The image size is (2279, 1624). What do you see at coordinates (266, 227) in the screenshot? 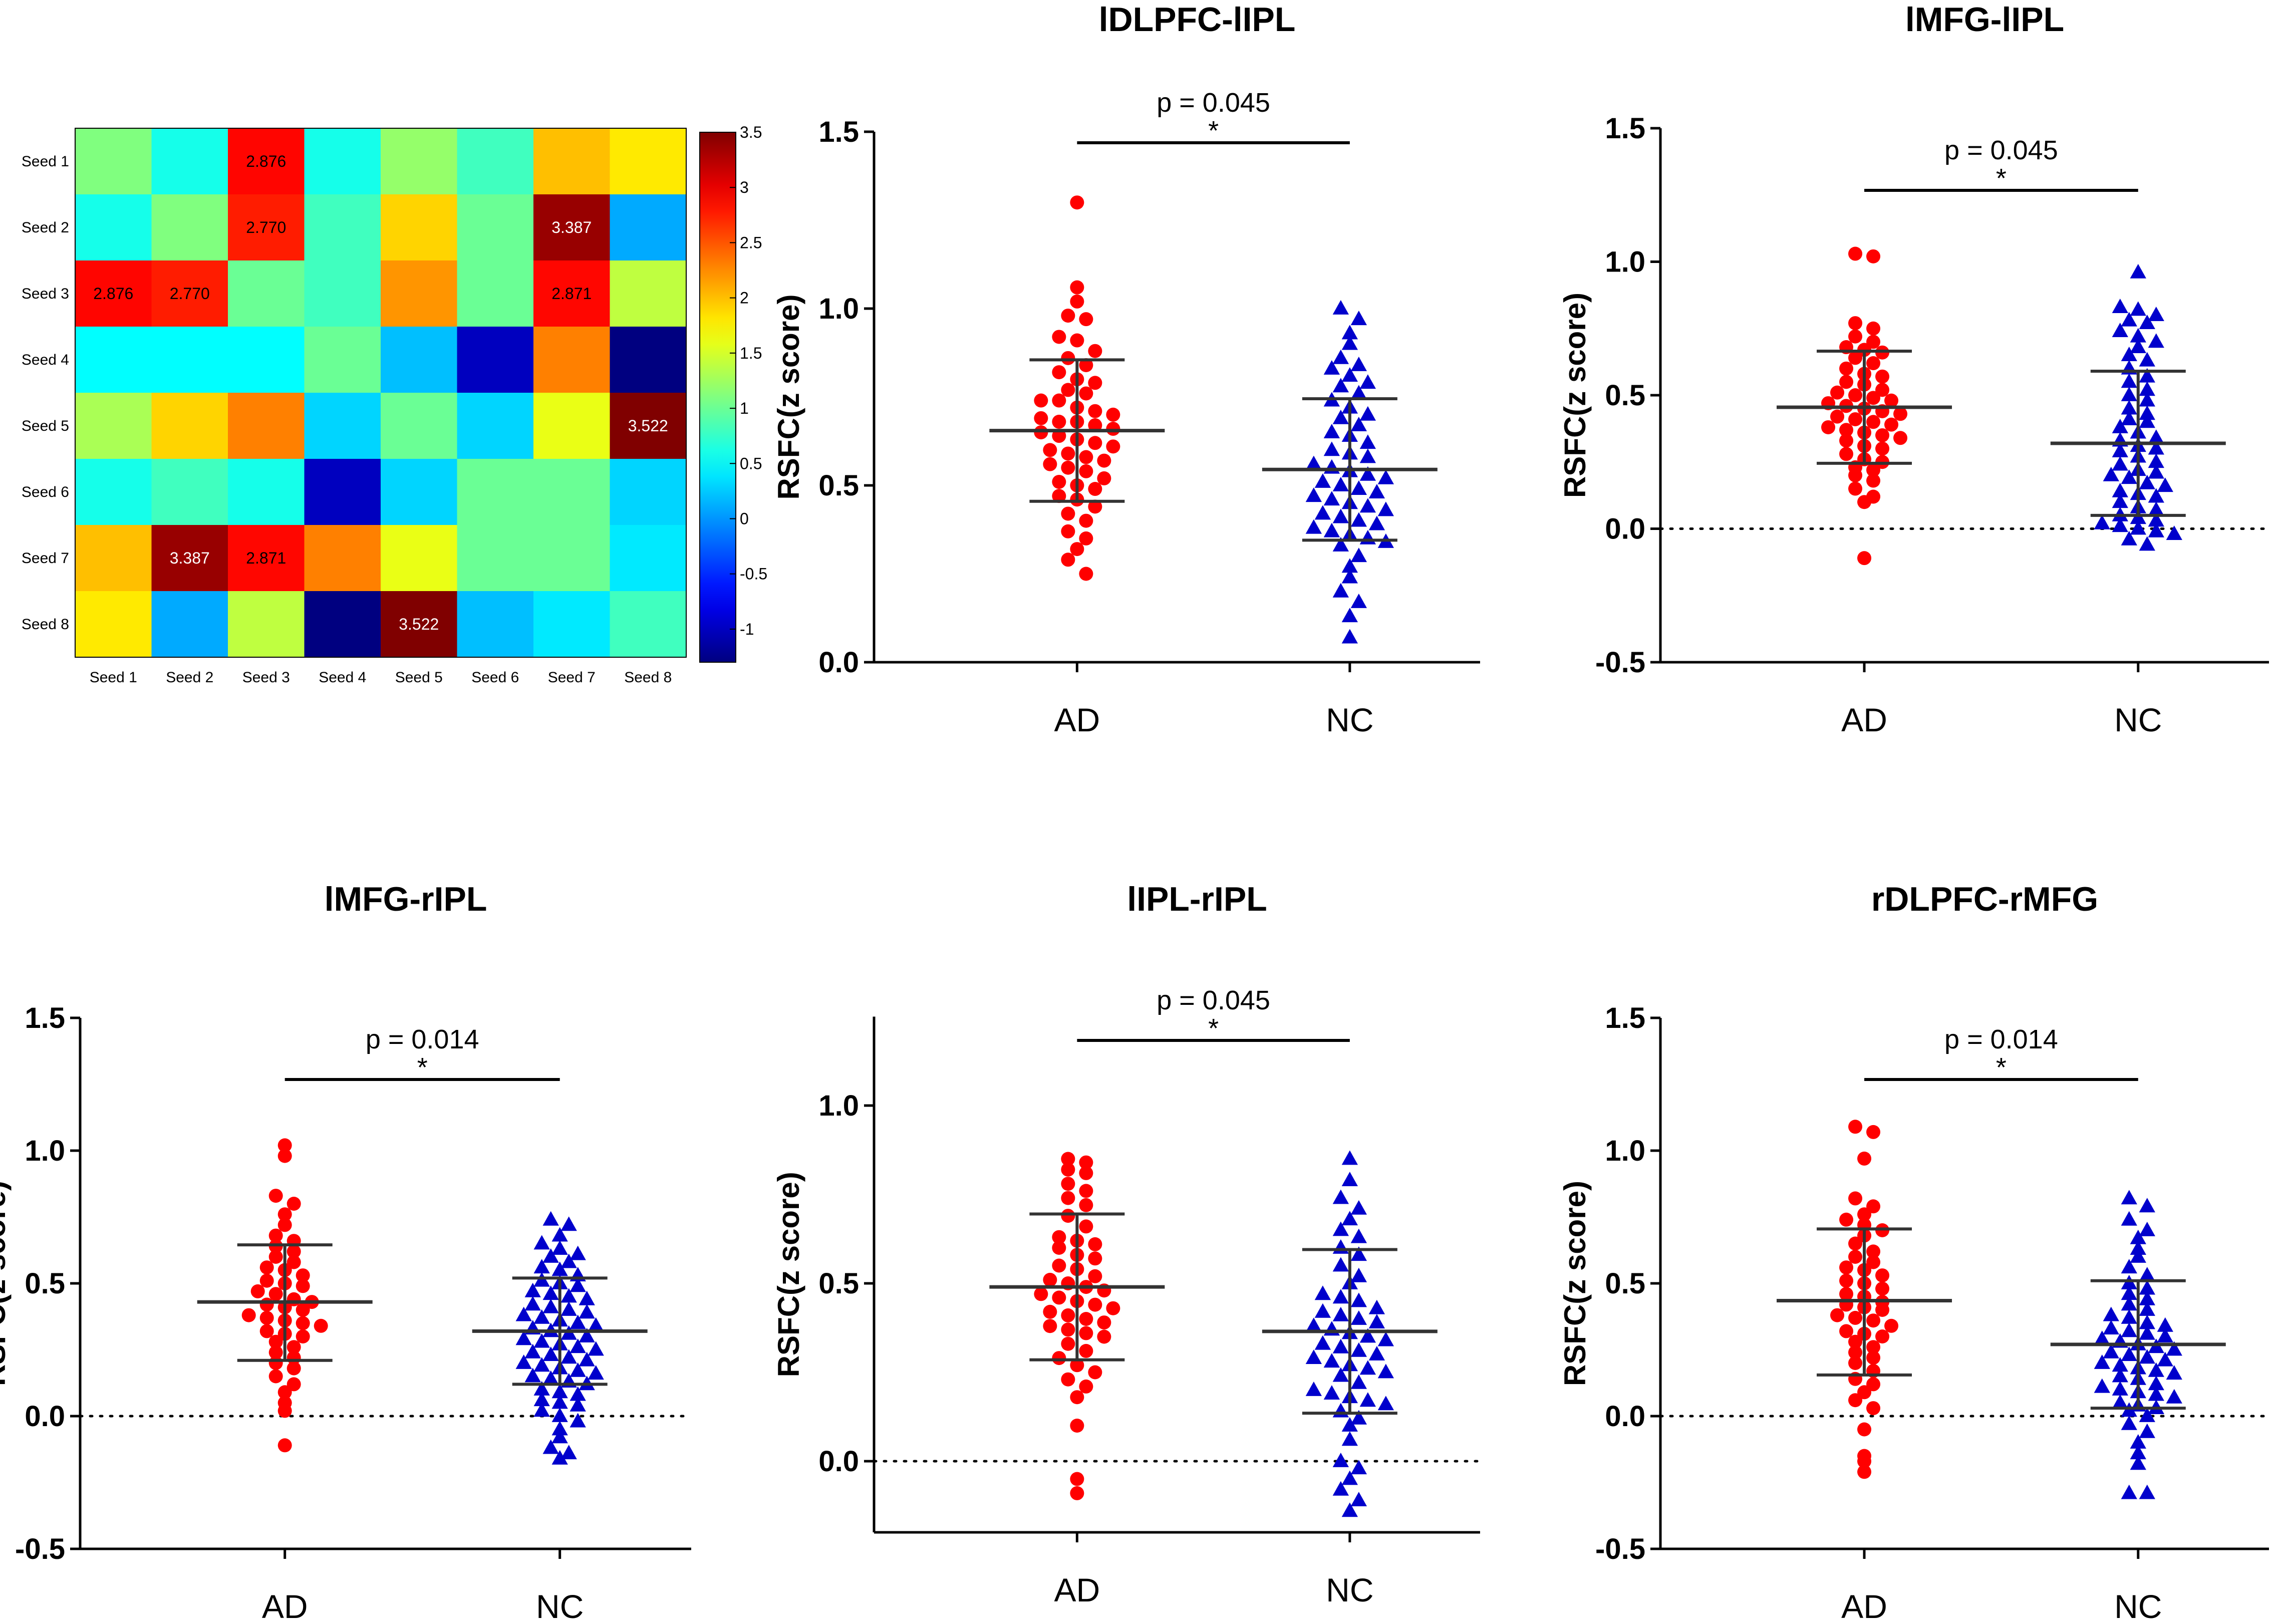
I see `heatmap-cell-value: 2.770` at bounding box center [266, 227].